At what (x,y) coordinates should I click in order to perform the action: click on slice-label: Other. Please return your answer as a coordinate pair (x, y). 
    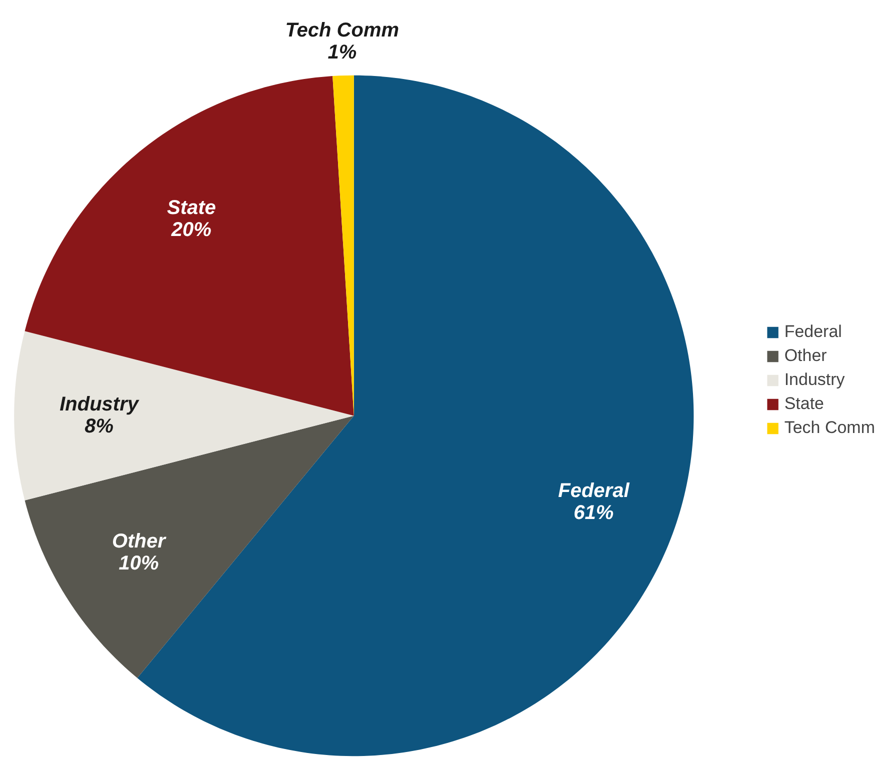
    Looking at the image, I should click on (139, 541).